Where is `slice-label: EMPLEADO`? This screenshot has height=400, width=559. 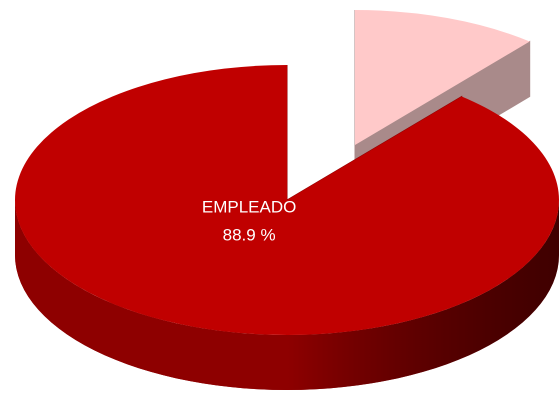 slice-label: EMPLEADO is located at coordinates (249, 207).